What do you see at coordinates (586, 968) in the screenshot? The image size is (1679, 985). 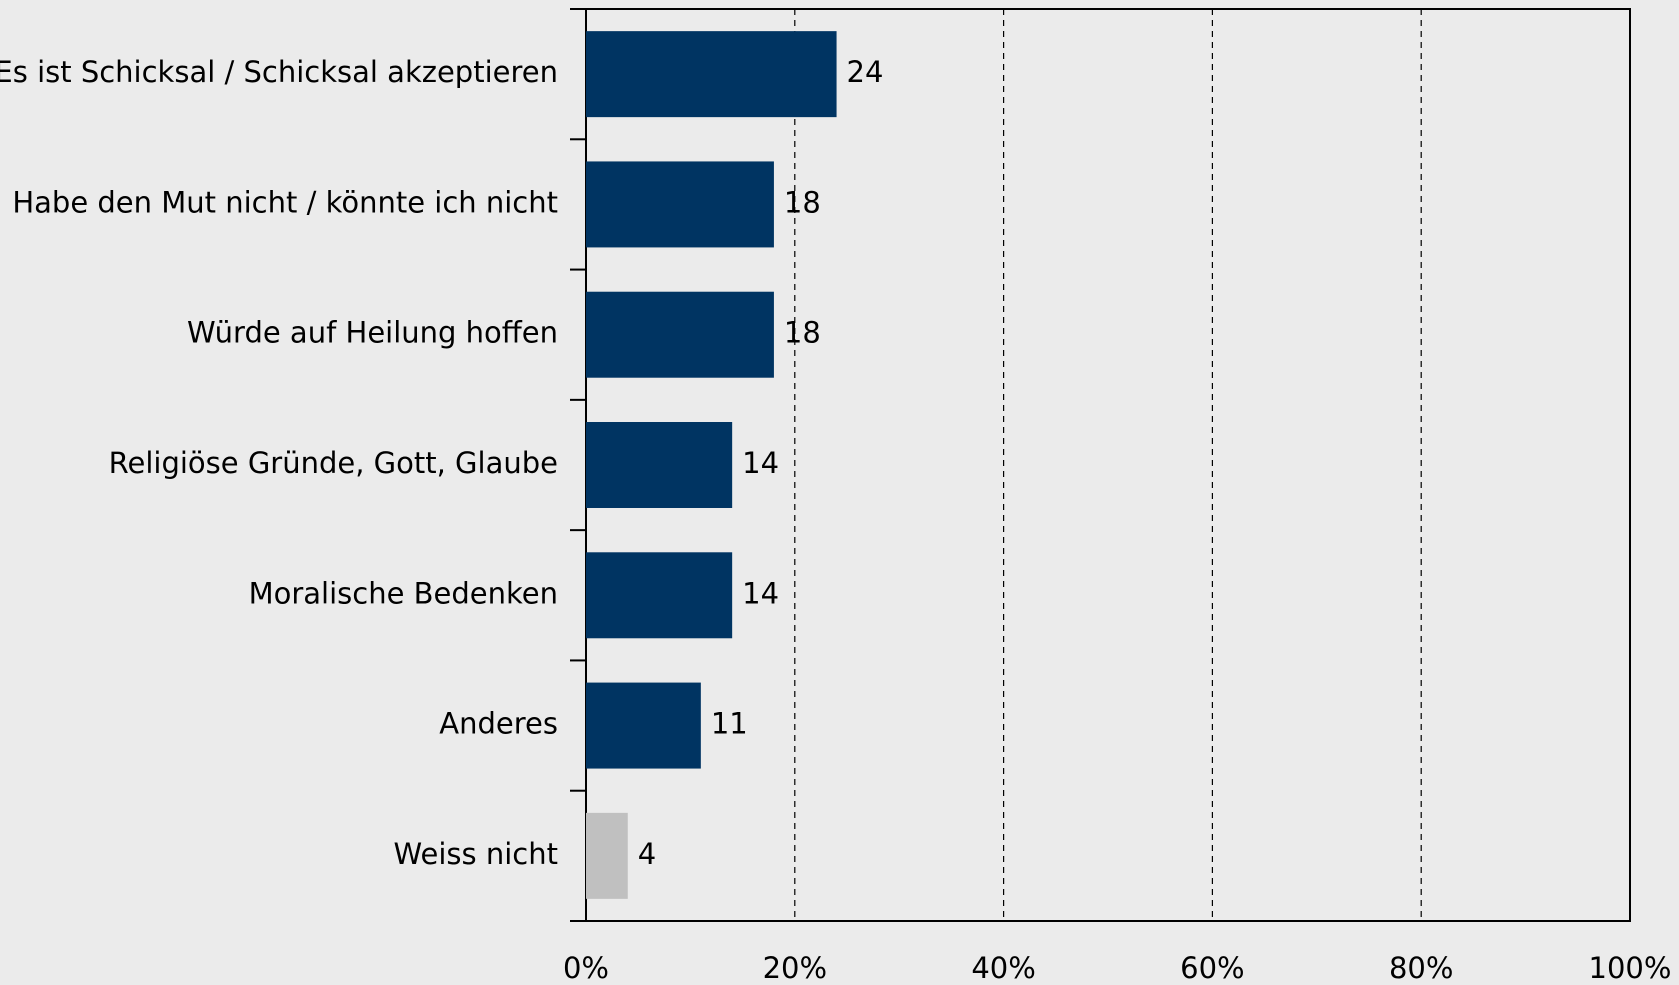 I see `x-tick-label: 0%` at bounding box center [586, 968].